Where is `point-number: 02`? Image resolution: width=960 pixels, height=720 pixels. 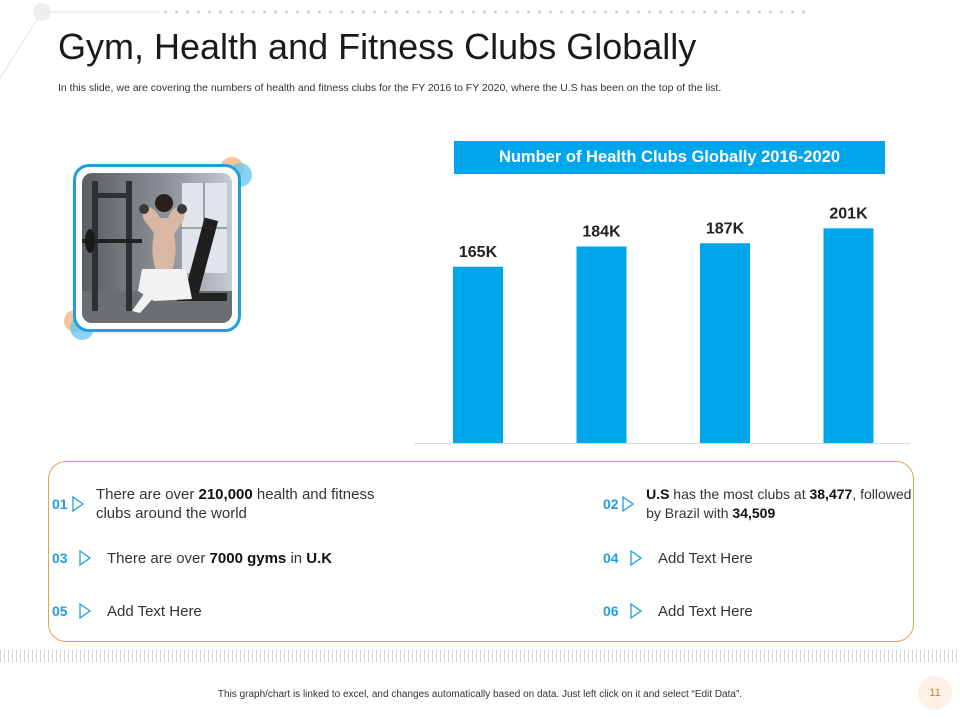 point-number: 02 is located at coordinates (611, 504).